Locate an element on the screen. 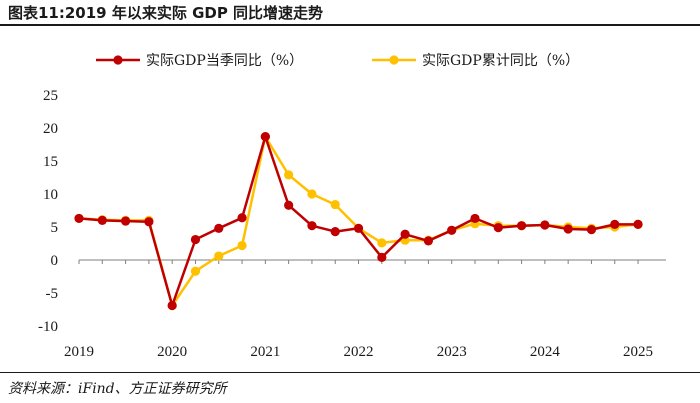 The image size is (700, 403). legend-label: 实际GDP累计同比（%） is located at coordinates (500, 61).